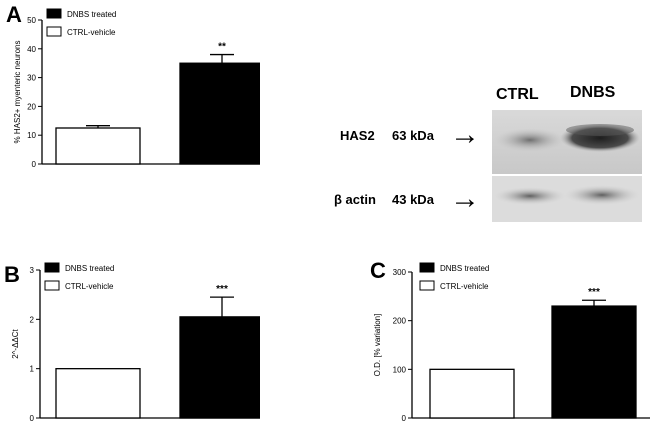 The width and height of the screenshot is (660, 422). Describe the element at coordinates (91, 32) in the screenshot. I see `chart-a-legend-label: CTRL-vehicle` at that location.